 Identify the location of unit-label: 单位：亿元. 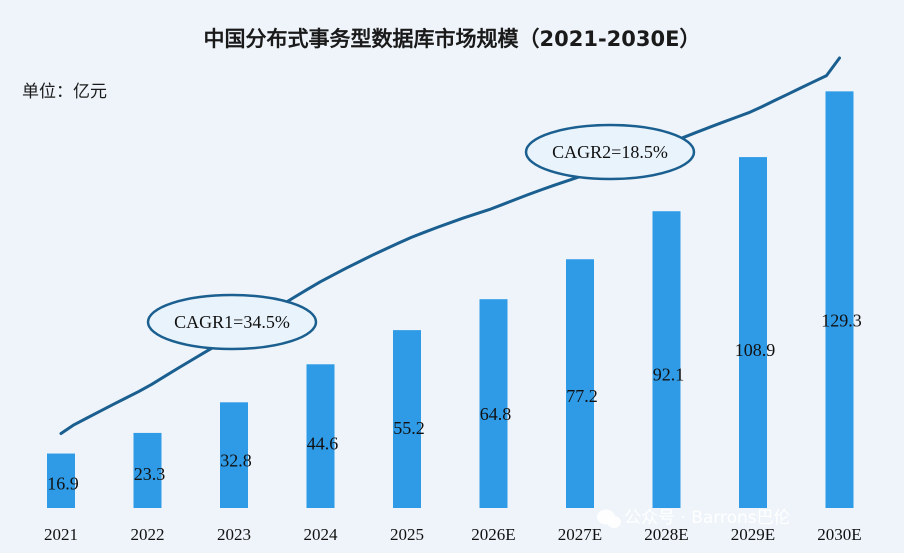
(64, 92).